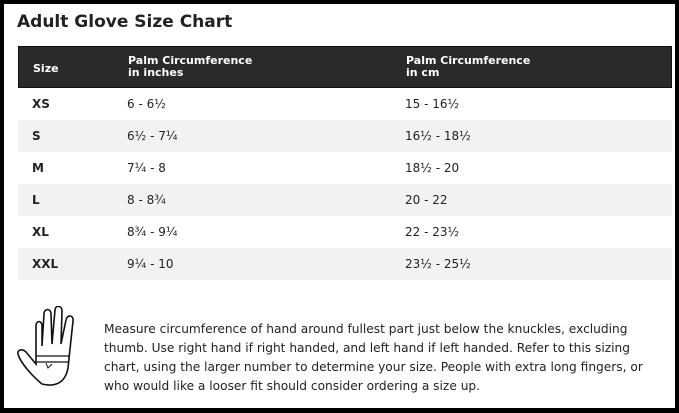 The image size is (679, 413). I want to click on header-inches: Palm Circumference in inches, so click(190, 66).